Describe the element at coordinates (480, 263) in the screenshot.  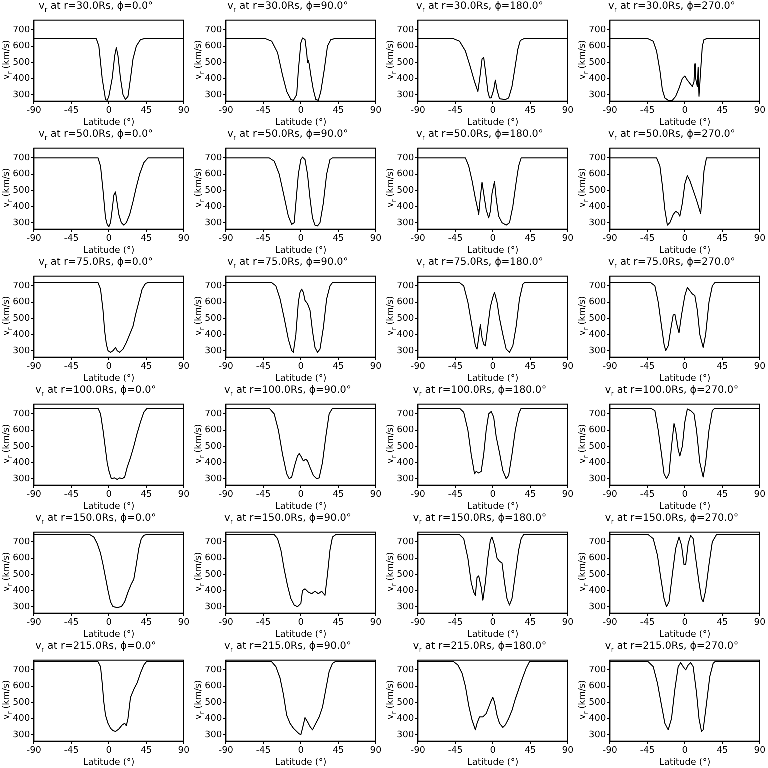
I see `chart-title: v$_{r}$ at r=75.0Rs, ϕ=180.0°` at that location.